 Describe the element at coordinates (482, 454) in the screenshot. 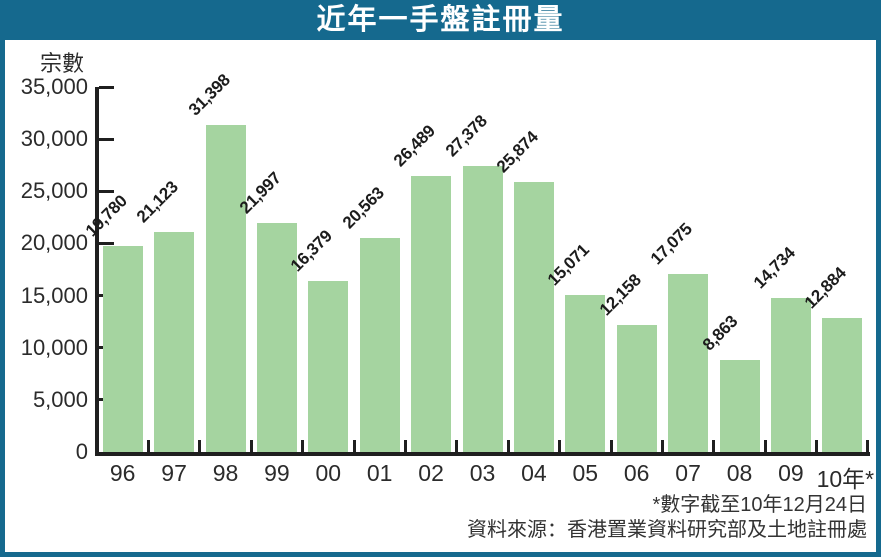

I see `x-axis-line` at that location.